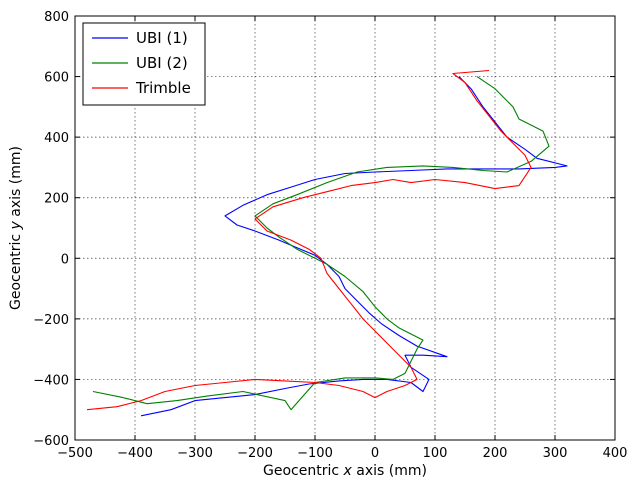 This screenshot has width=632, height=483. I want to click on x-tick-label: −200, so click(255, 453).